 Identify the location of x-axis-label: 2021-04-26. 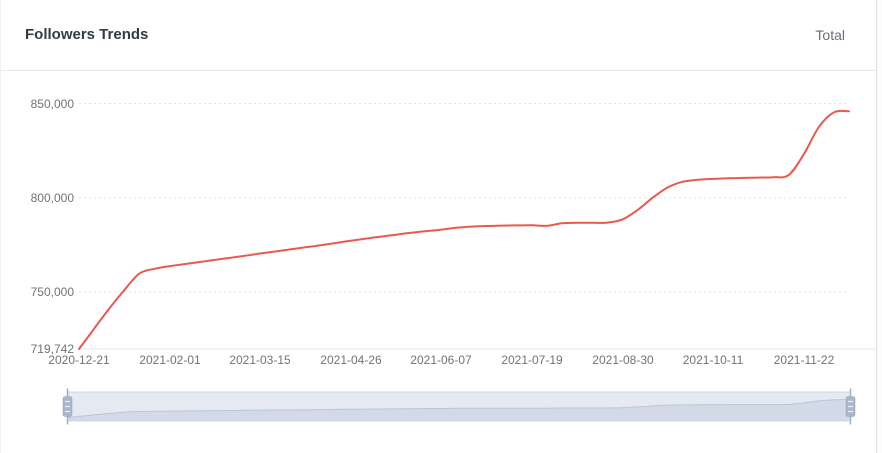
(351, 360).